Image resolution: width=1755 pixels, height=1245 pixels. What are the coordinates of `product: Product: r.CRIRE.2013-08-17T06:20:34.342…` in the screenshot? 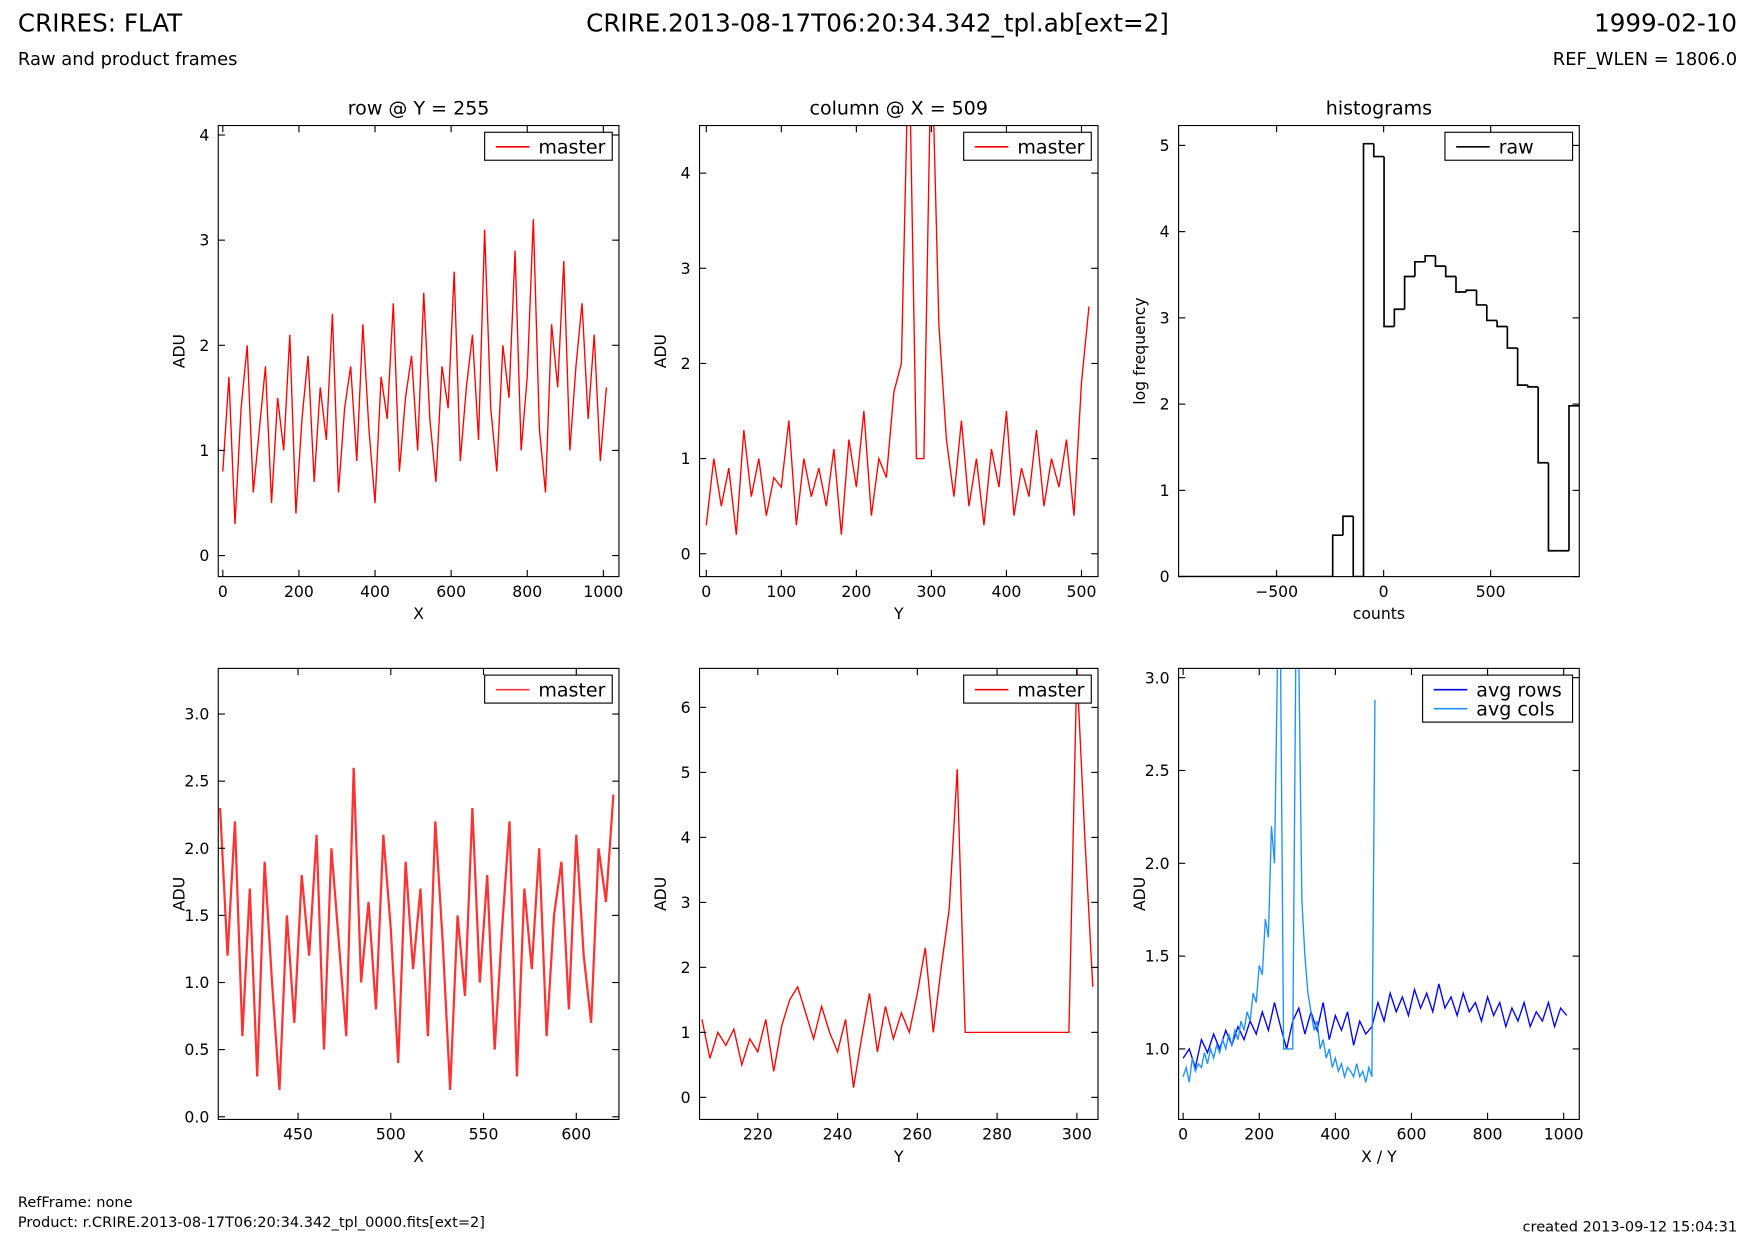 It's located at (251, 1222).